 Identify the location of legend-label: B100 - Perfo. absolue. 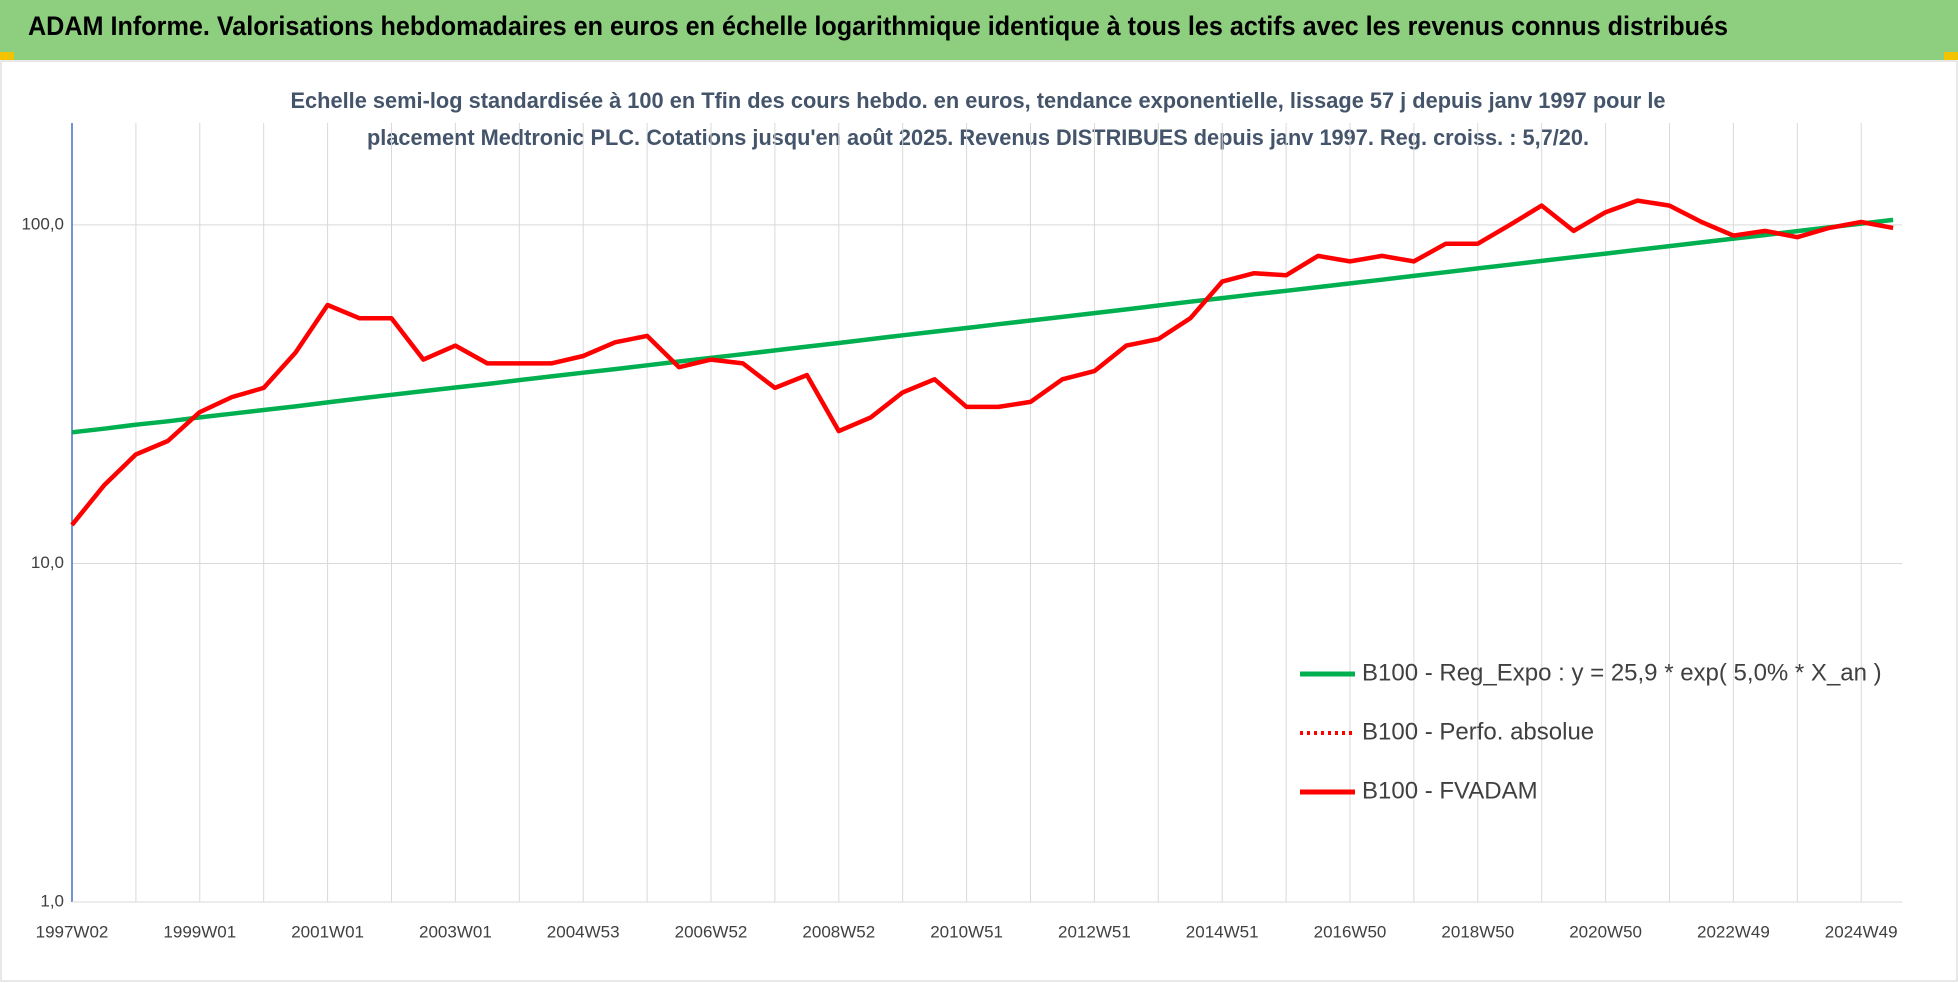
(1478, 731).